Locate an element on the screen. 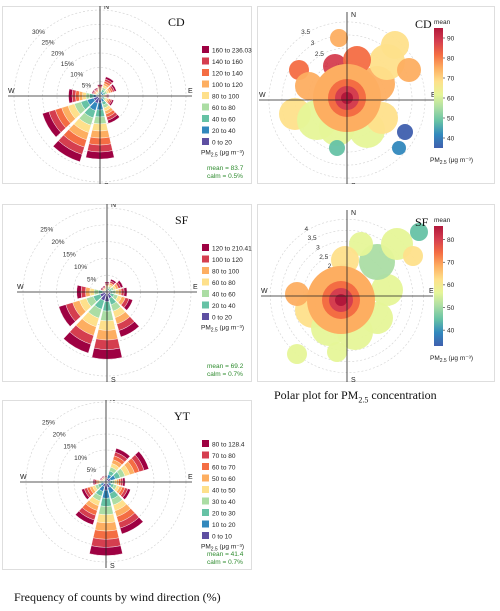 The width and height of the screenshot is (500, 611). legend-label: 60 to 80 is located at coordinates (224, 108).